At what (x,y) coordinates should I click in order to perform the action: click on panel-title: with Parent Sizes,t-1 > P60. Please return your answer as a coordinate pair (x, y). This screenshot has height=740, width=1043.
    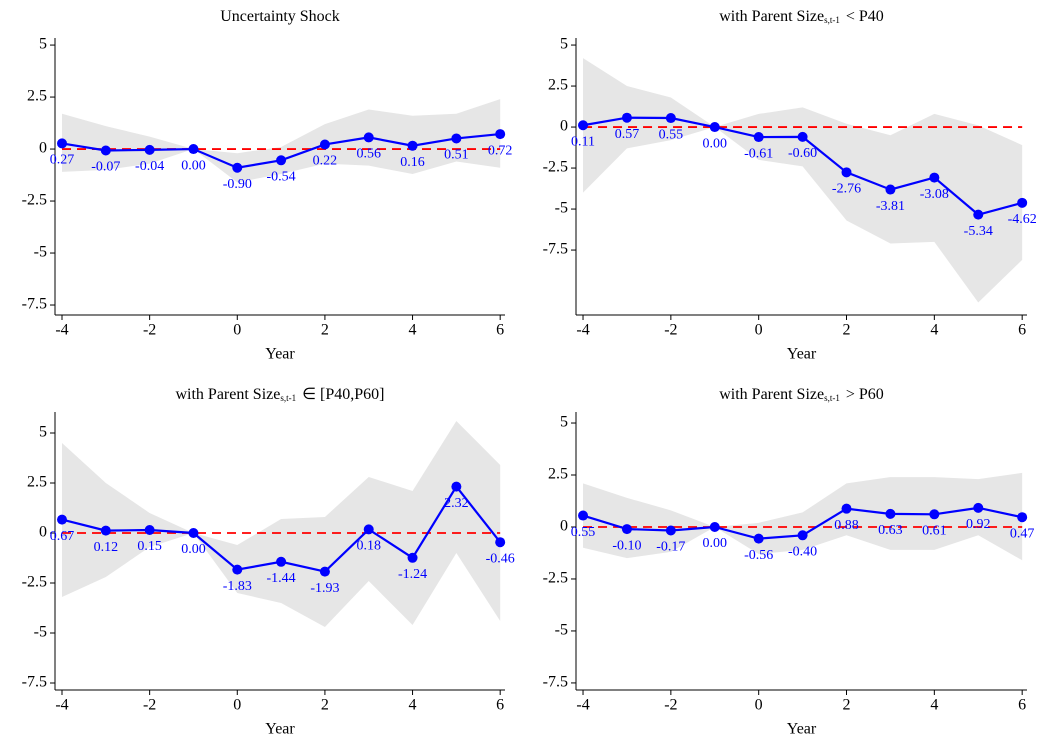
    Looking at the image, I should click on (801, 394).